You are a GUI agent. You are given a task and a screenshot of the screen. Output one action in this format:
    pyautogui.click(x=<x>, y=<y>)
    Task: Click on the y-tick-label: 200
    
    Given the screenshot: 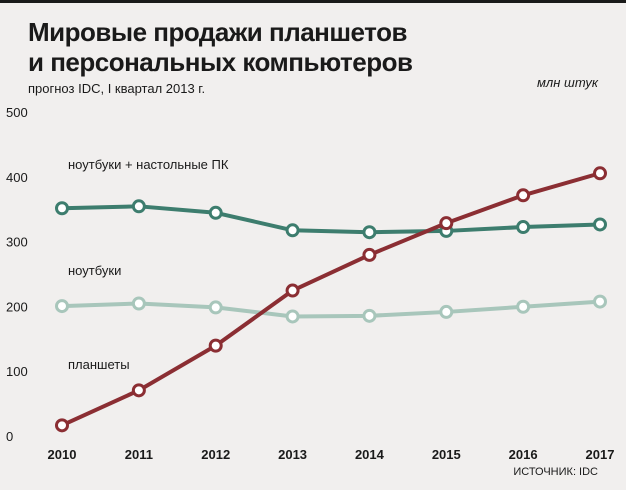 What is the action you would take?
    pyautogui.click(x=17, y=306)
    